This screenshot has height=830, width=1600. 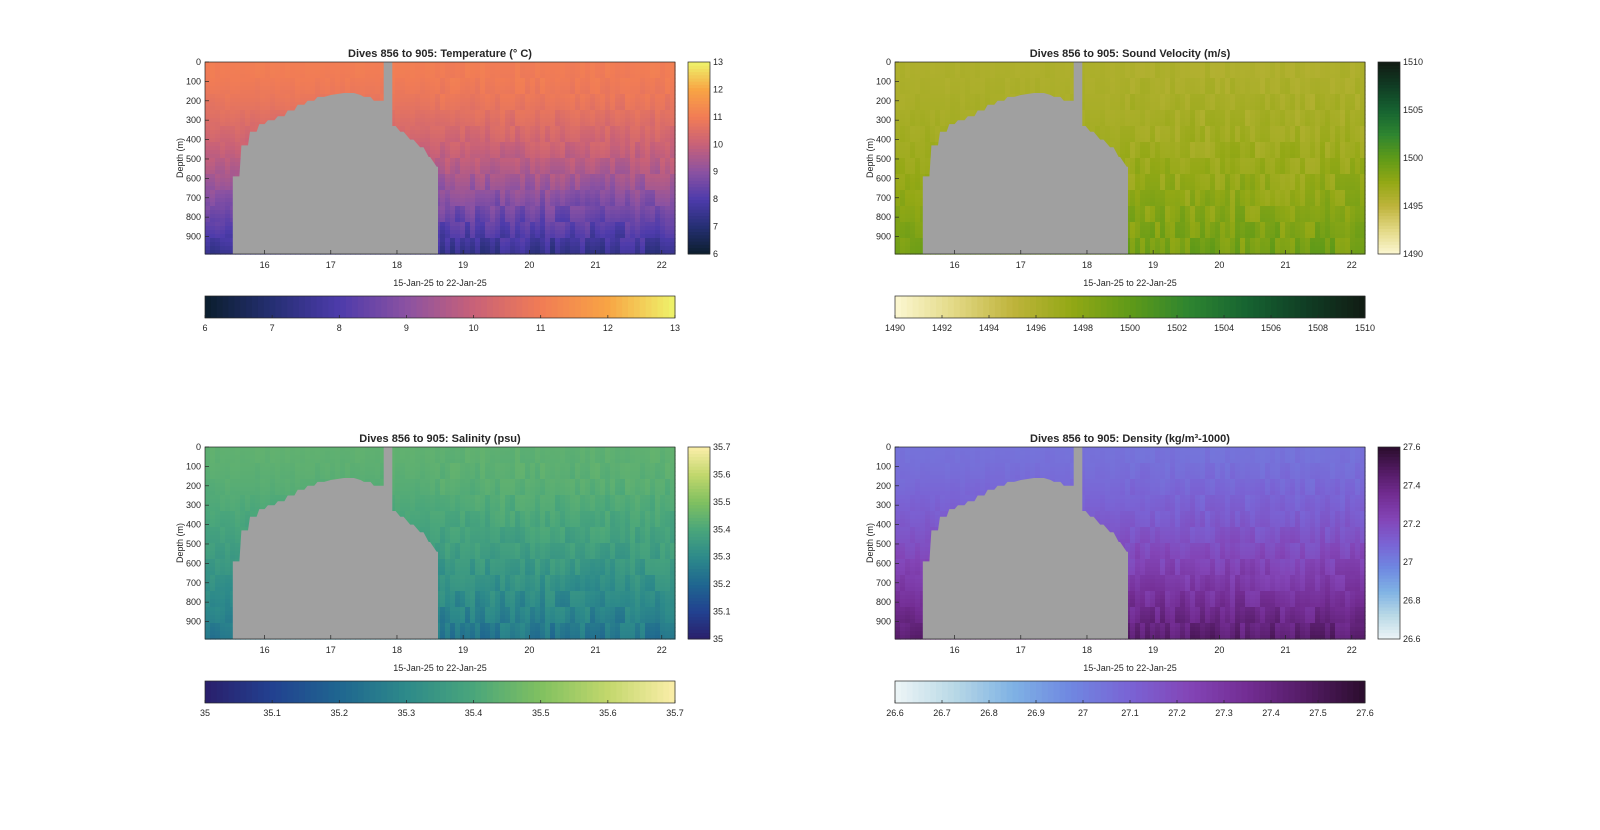 I want to click on colorbar-tick-label: 10, so click(x=474, y=328).